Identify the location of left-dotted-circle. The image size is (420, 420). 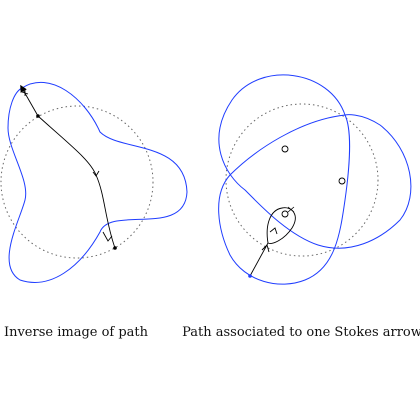
(77, 182).